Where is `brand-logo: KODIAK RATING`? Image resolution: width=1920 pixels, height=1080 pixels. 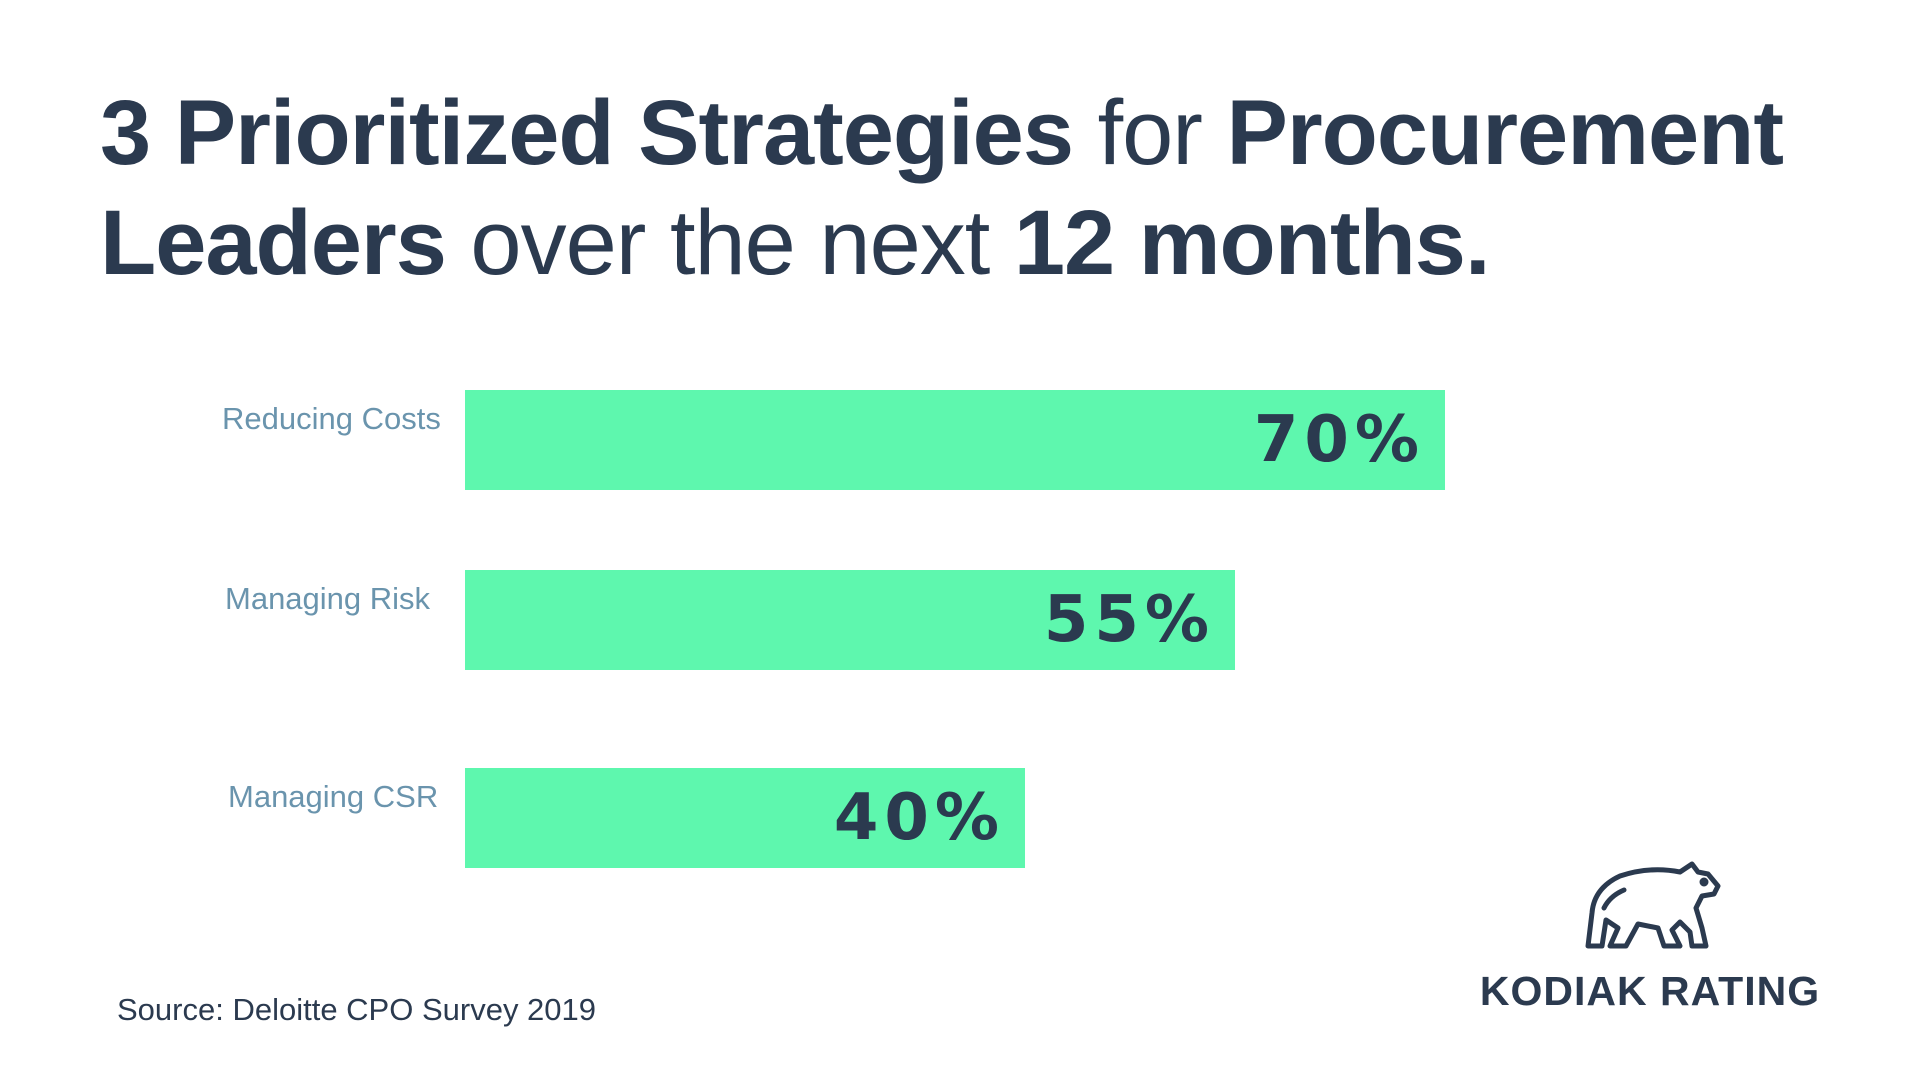
brand-logo: KODIAK RATING is located at coordinates (1650, 943).